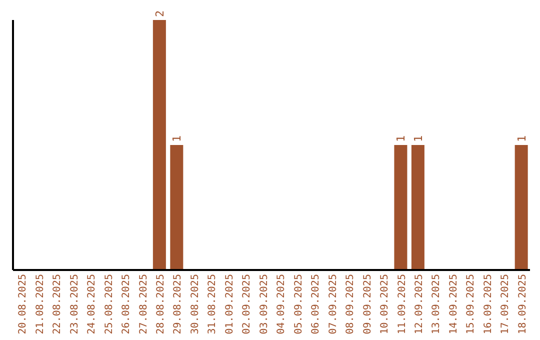  Describe the element at coordinates (159, 13) in the screenshot. I see `data-label: 2` at that location.